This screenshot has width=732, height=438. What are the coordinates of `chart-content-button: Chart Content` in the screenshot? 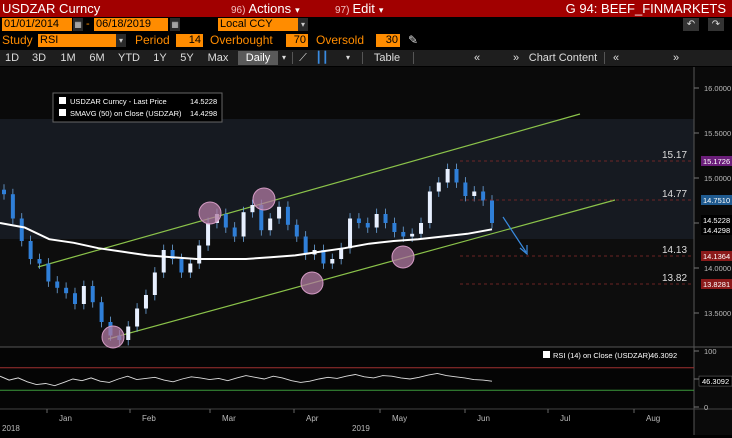 It's located at (563, 58).